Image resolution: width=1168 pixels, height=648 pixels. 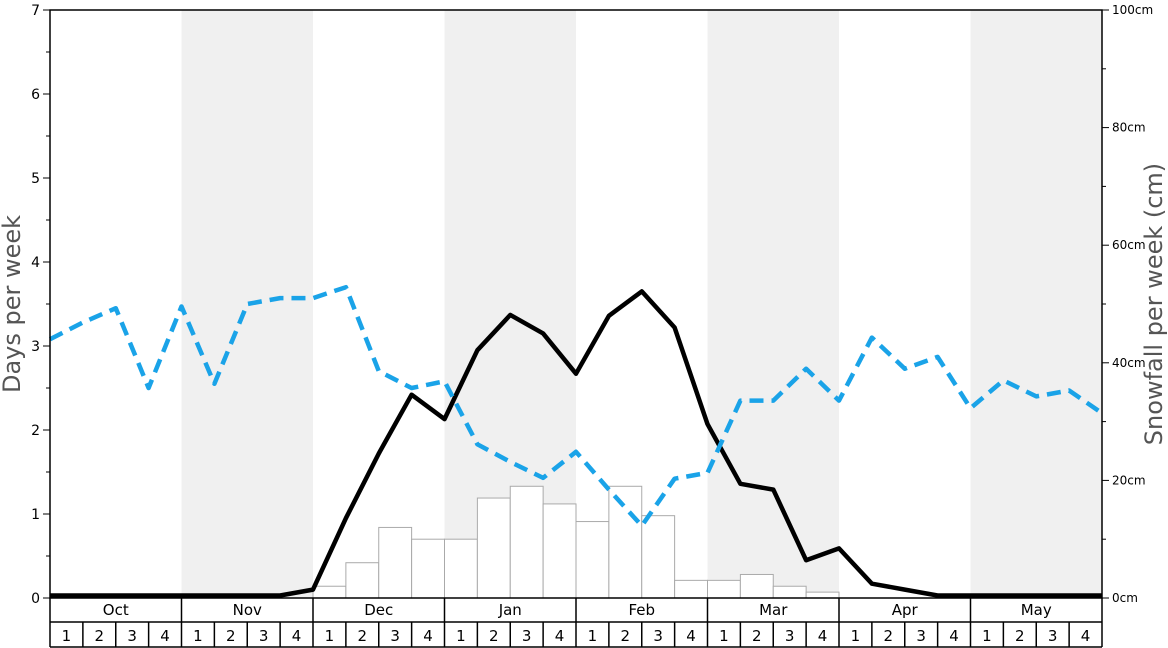 What do you see at coordinates (35, 11) in the screenshot?
I see `left-tick-label: 7` at bounding box center [35, 11].